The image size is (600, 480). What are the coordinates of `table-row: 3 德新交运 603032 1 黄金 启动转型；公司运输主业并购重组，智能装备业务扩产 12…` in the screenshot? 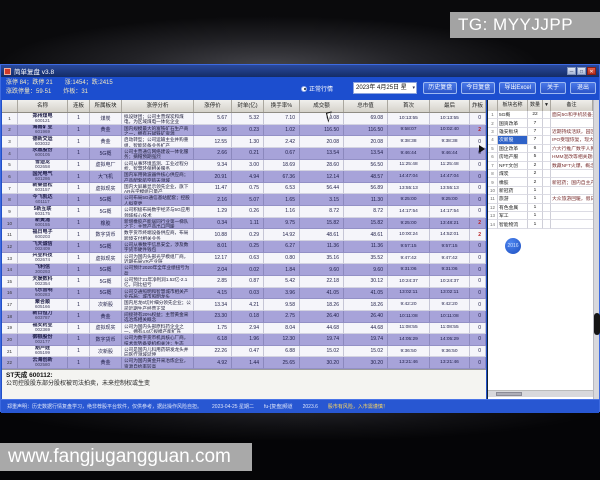 It's located at (244, 142).